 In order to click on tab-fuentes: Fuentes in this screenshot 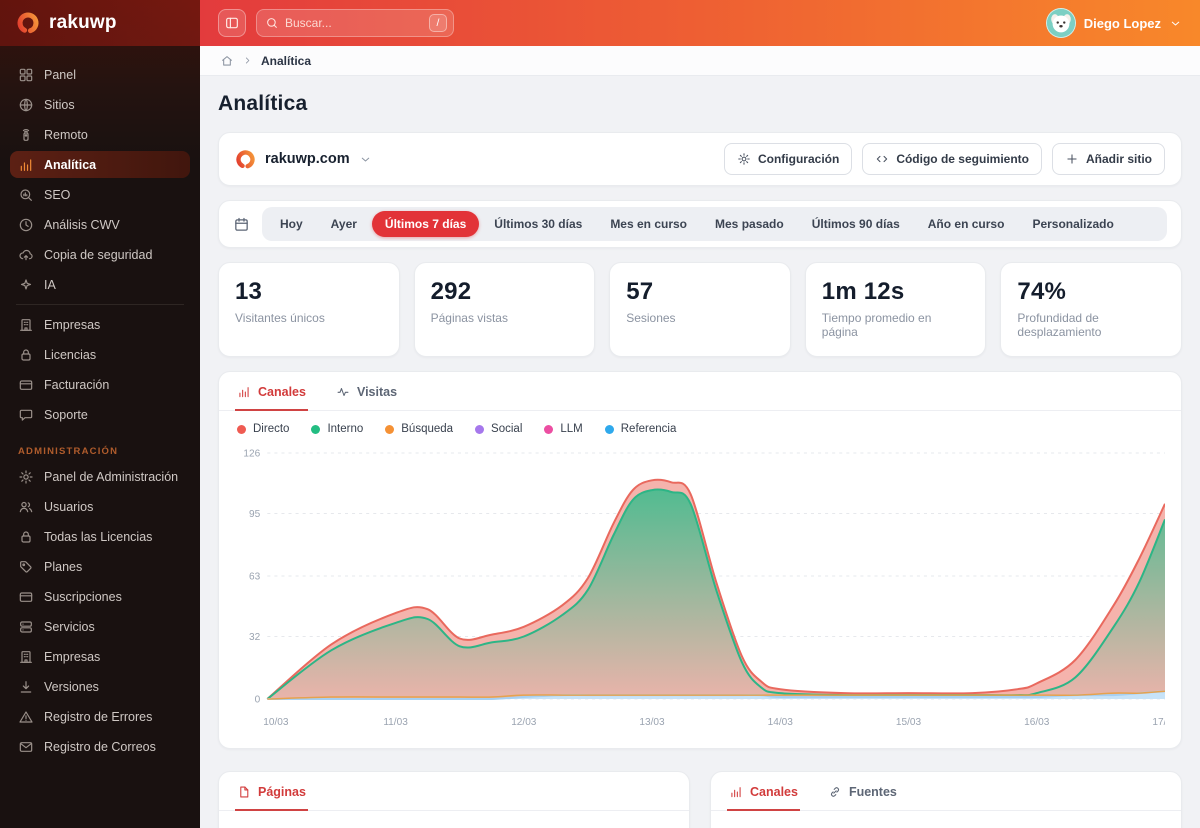, I will do `click(862, 791)`.